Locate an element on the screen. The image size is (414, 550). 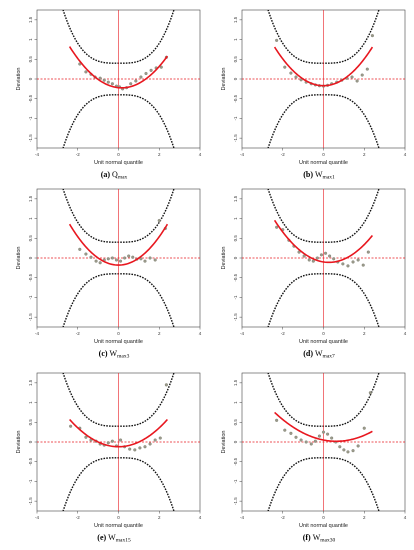
panel-caption: (d) Wmax7 is located at coordinates (319, 354).